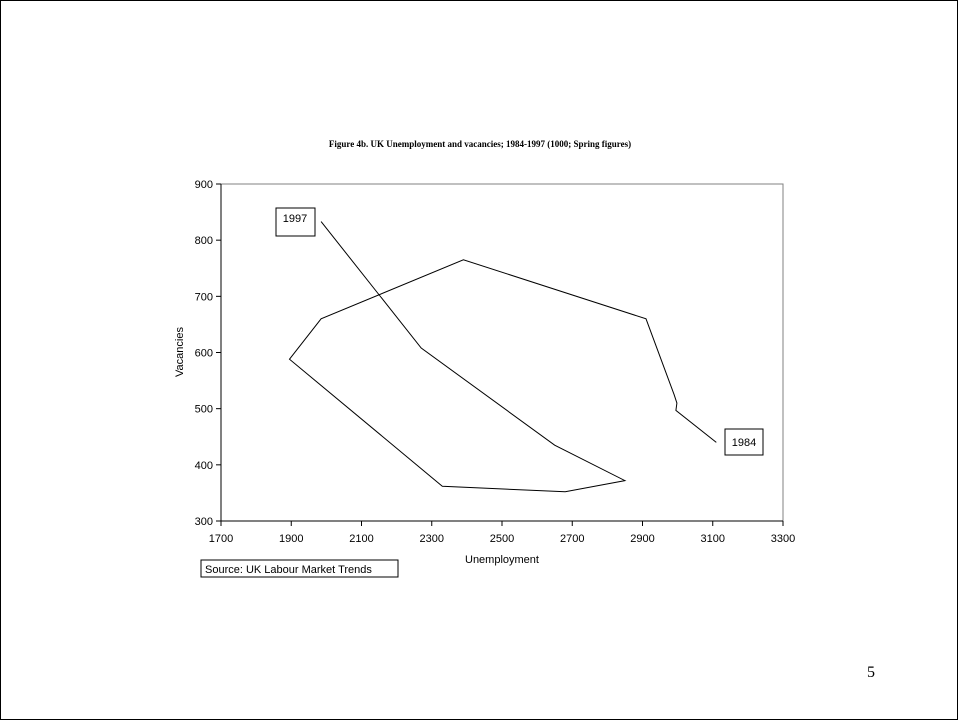 The width and height of the screenshot is (958, 720). Describe the element at coordinates (361, 539) in the screenshot. I see `x-tick-label: 2100` at that location.